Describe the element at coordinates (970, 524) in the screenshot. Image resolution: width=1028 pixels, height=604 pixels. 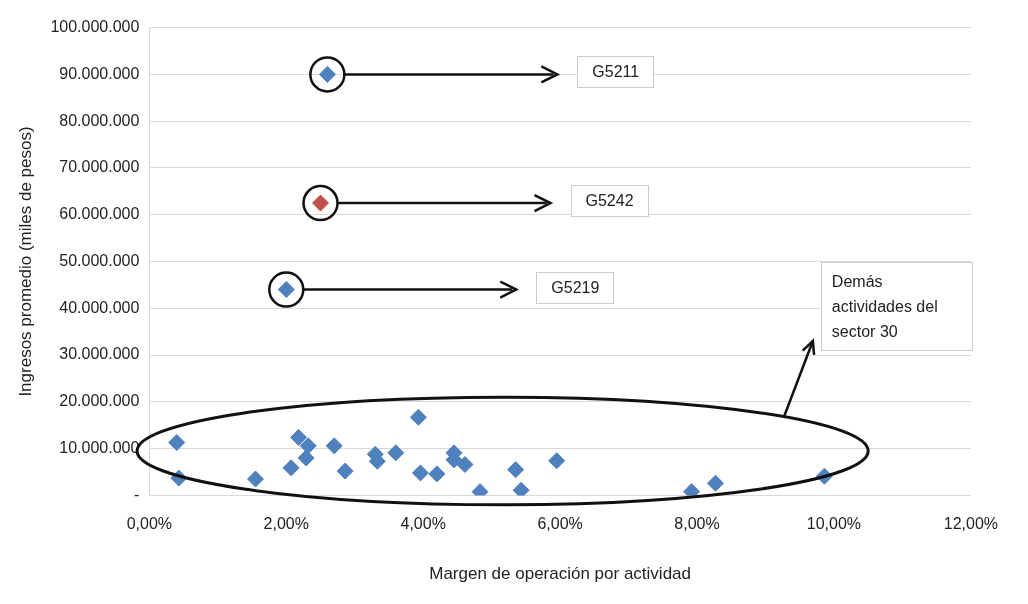
I see `x-tick-label: 12,00%` at that location.